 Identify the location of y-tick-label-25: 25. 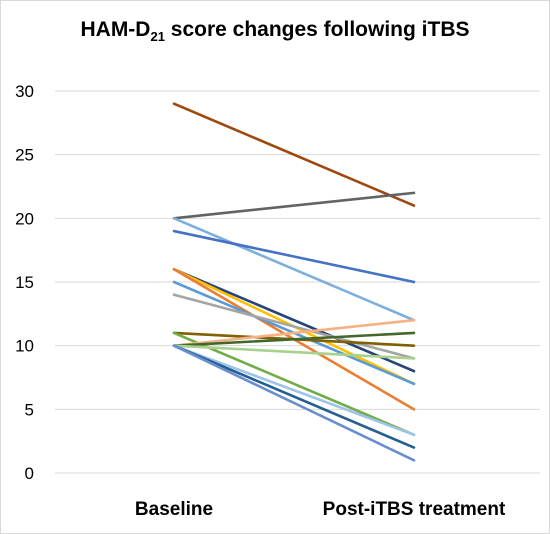
(24, 155).